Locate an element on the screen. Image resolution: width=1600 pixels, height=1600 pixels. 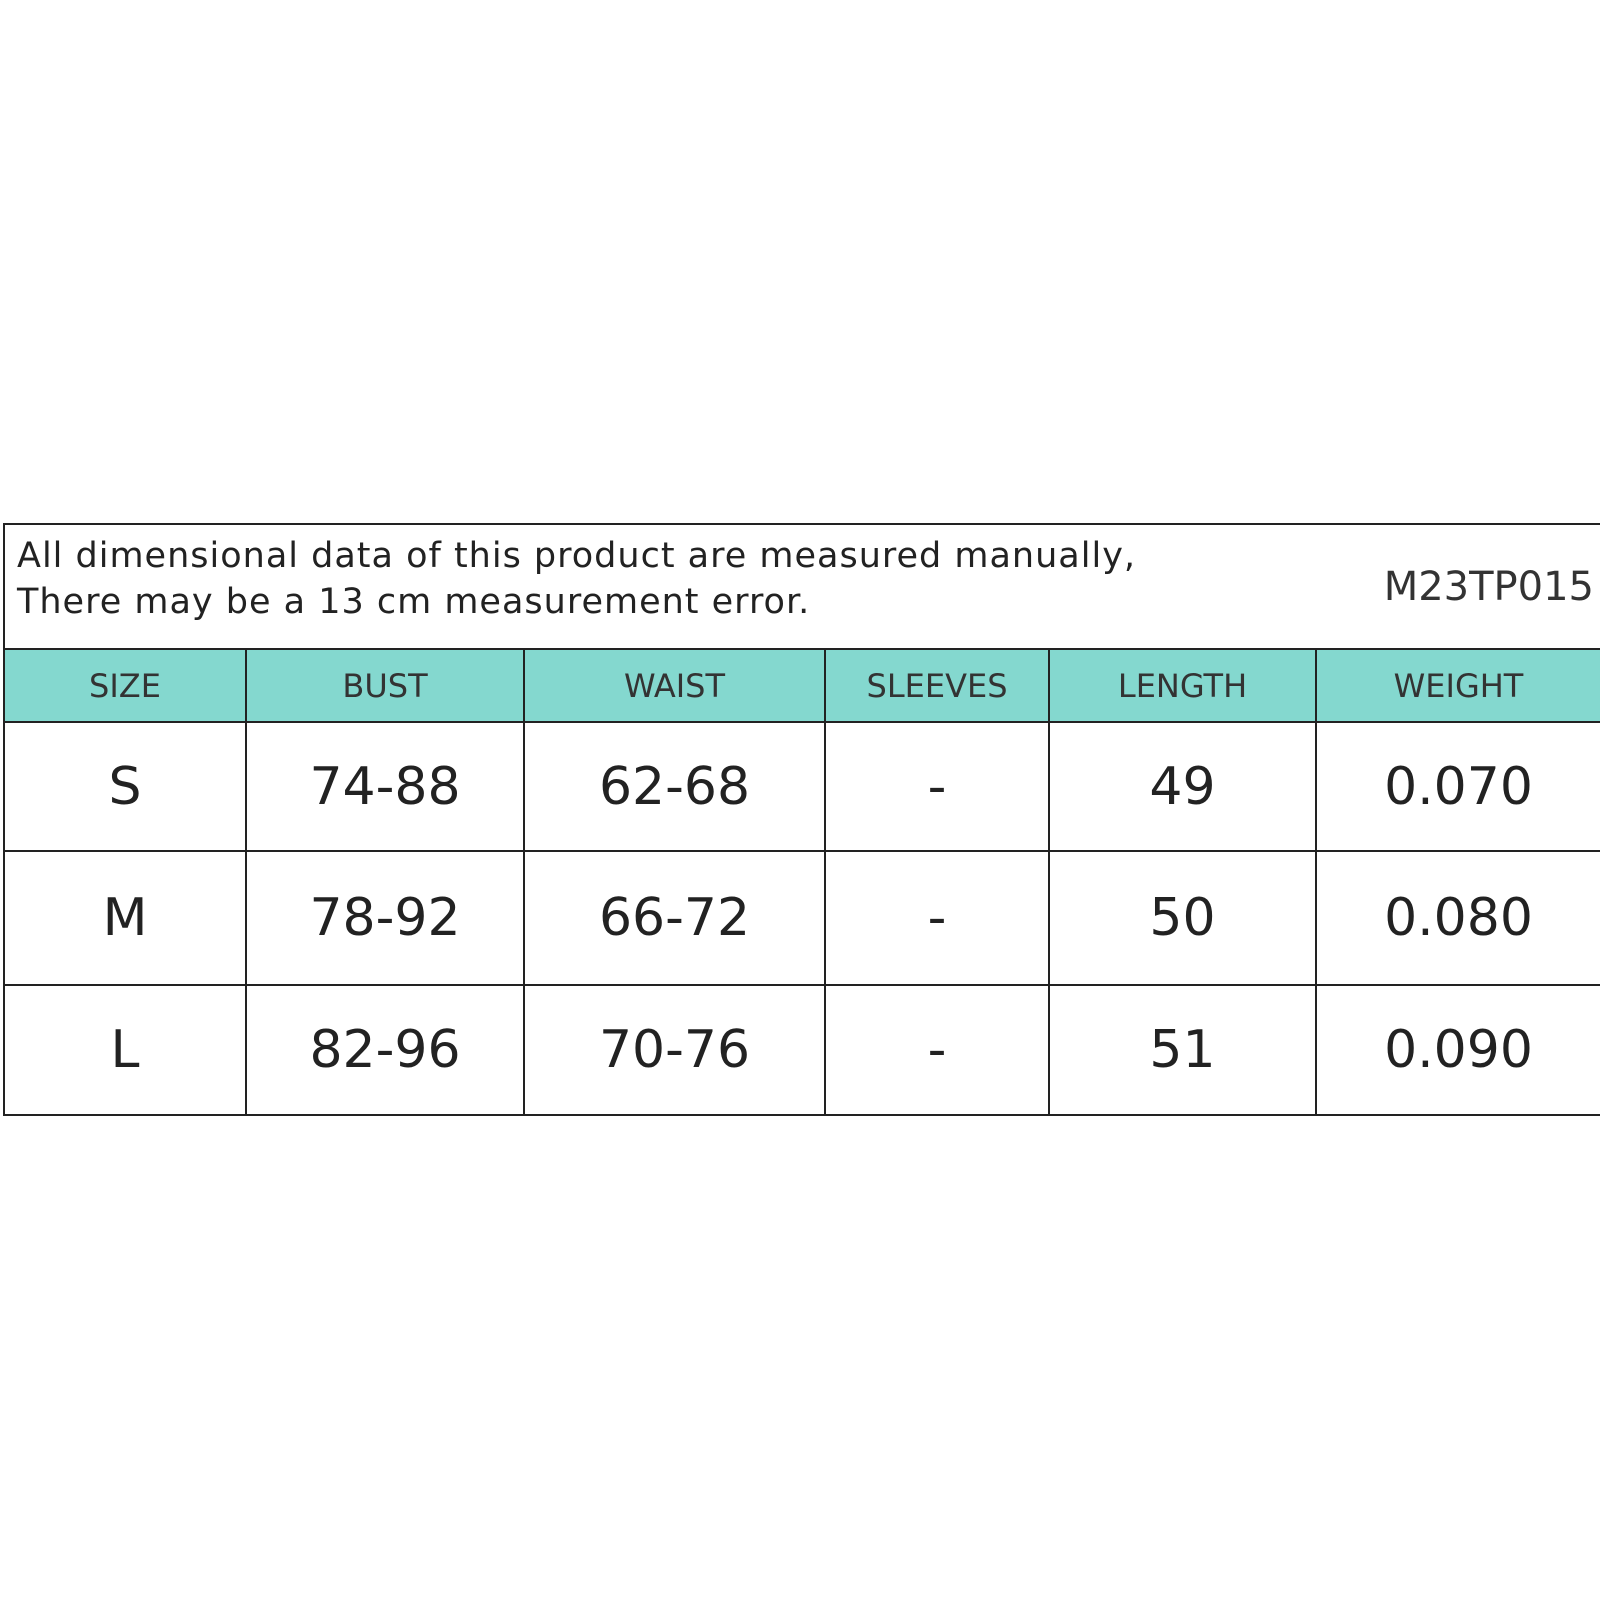
table-cell: 66-72 is located at coordinates (673, 917).